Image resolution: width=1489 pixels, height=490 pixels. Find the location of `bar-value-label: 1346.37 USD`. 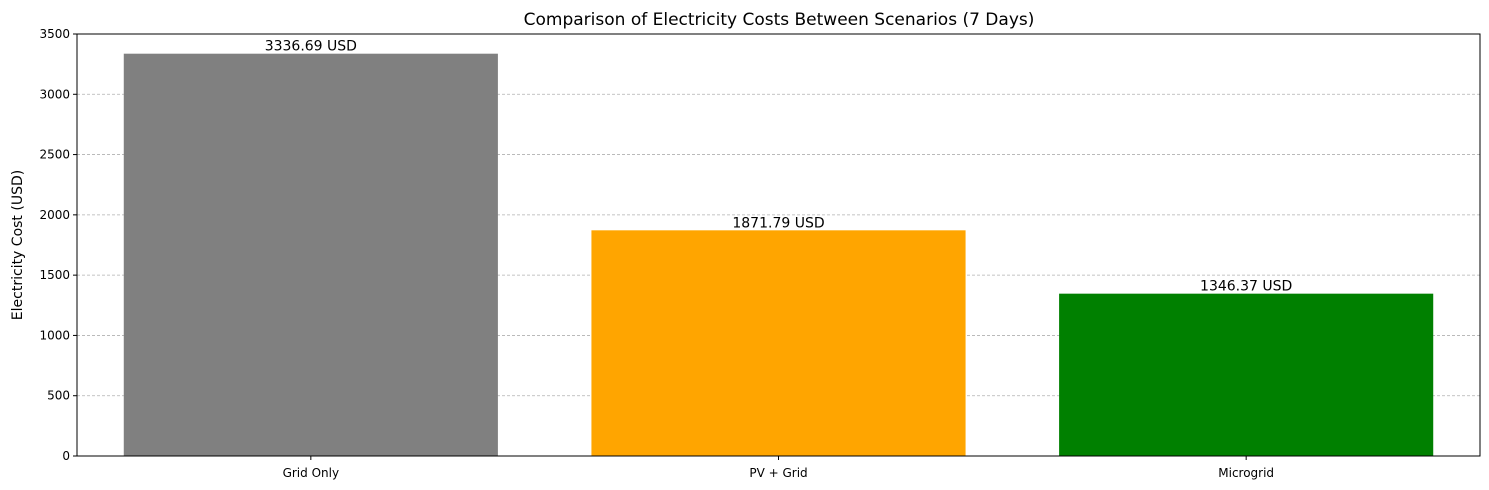

bar-value-label: 1346.37 USD is located at coordinates (1246, 287).